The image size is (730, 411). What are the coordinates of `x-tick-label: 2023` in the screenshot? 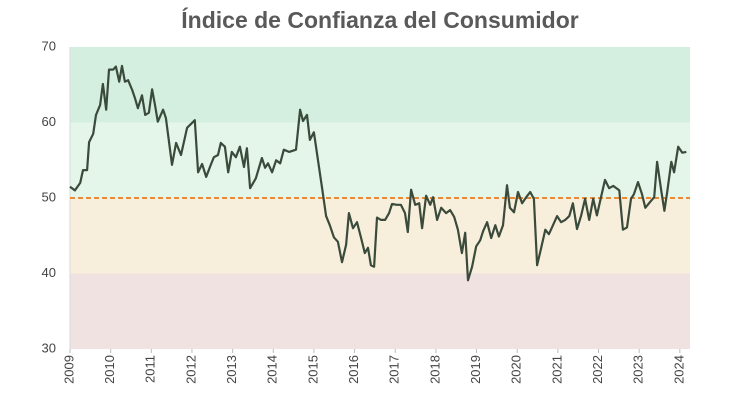 It's located at (638, 369).